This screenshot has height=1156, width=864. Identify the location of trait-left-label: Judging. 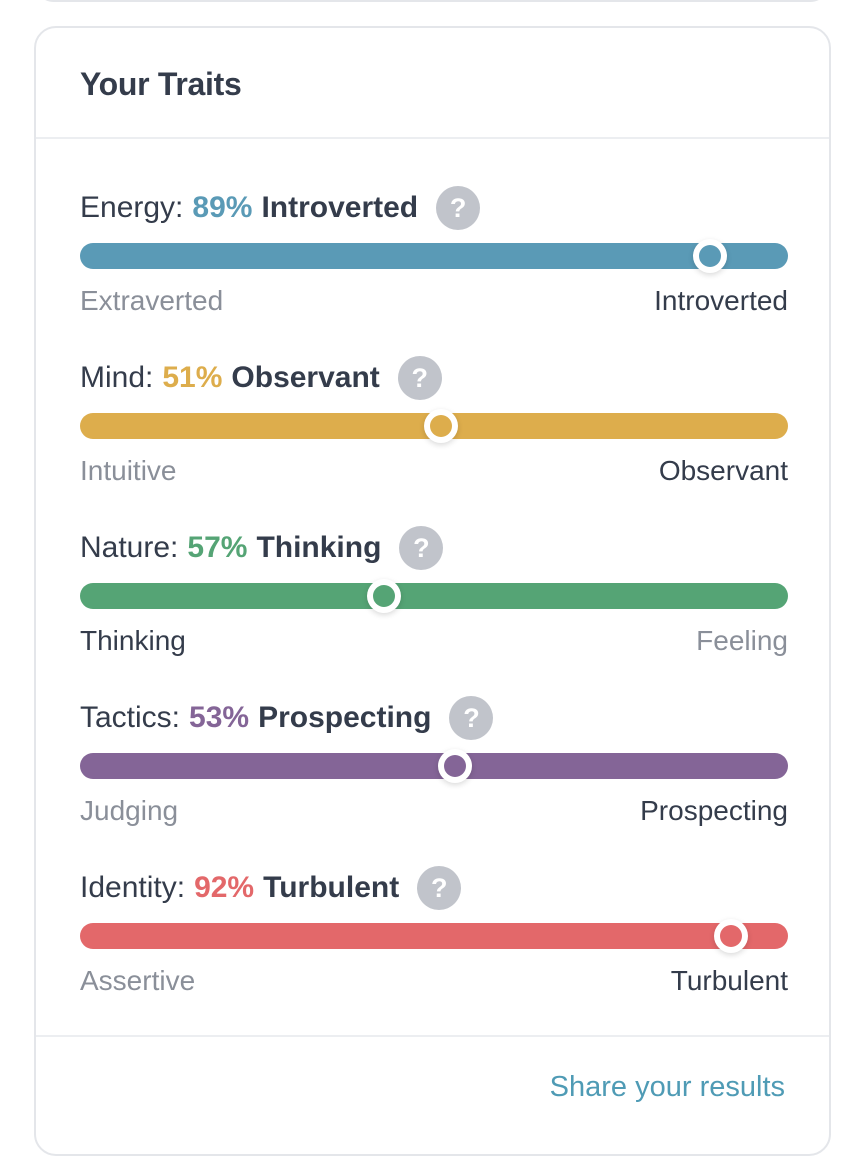
(129, 810).